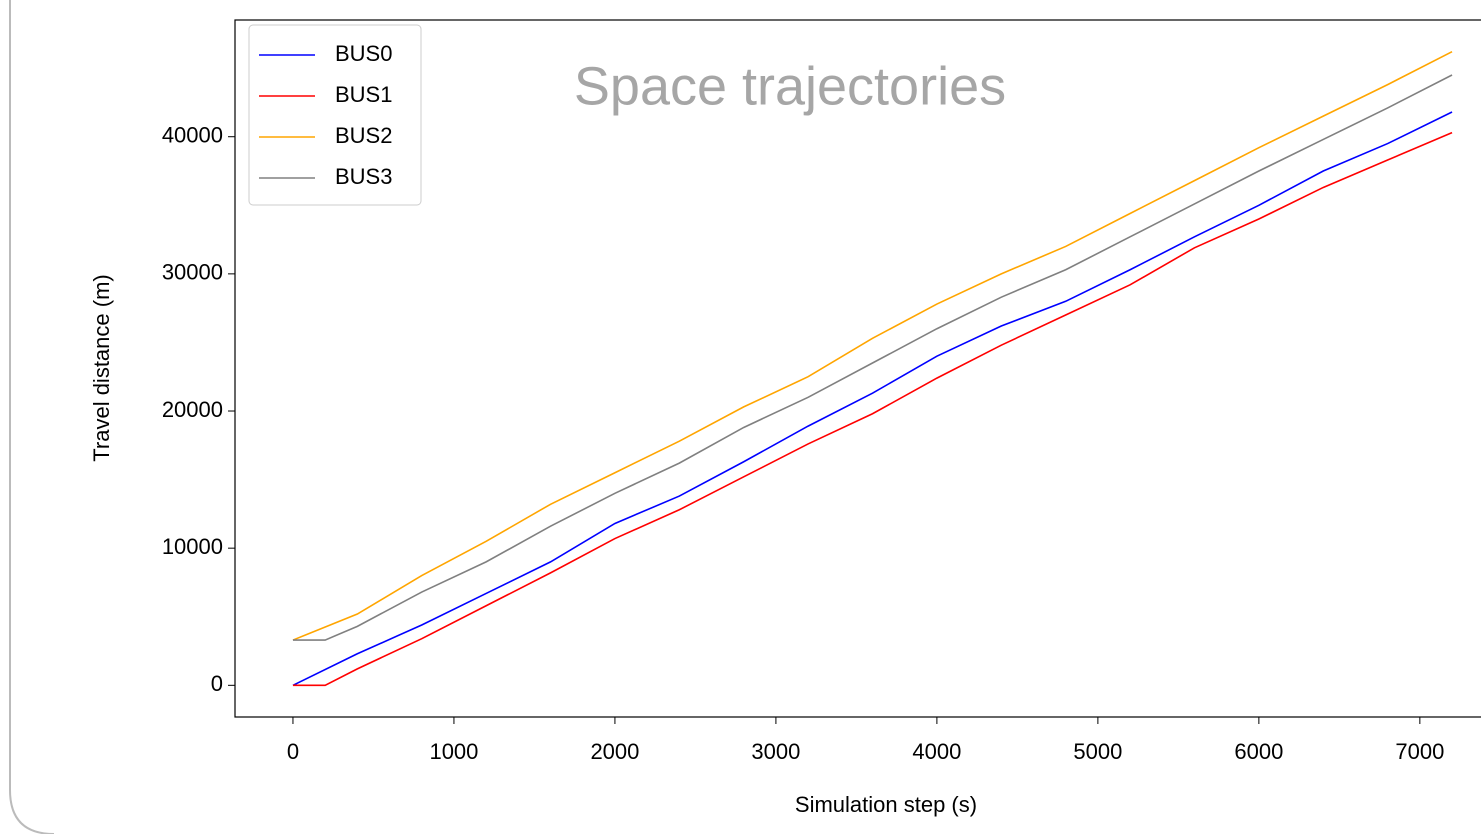 The image size is (1481, 834). Describe the element at coordinates (775, 751) in the screenshot. I see `x-tick-label: 3000` at that location.